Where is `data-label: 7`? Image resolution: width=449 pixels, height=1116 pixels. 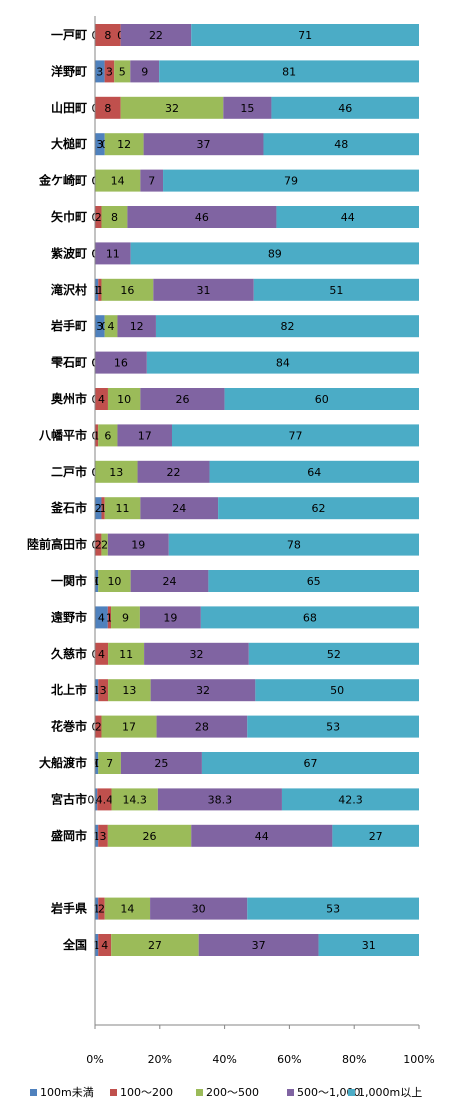
data-label: 7 is located at coordinates (151, 181).